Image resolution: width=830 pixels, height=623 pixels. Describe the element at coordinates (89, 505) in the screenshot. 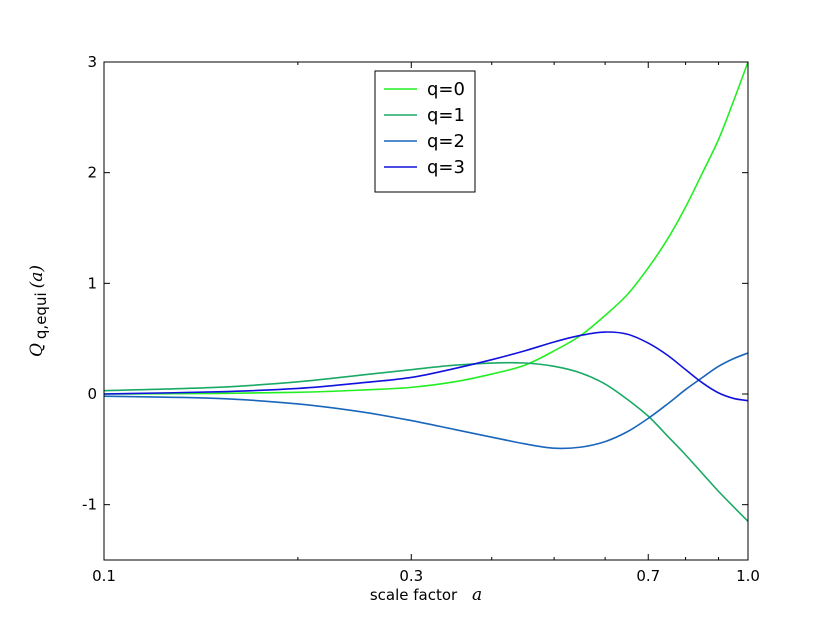

I see `y-tick-label: -1` at that location.